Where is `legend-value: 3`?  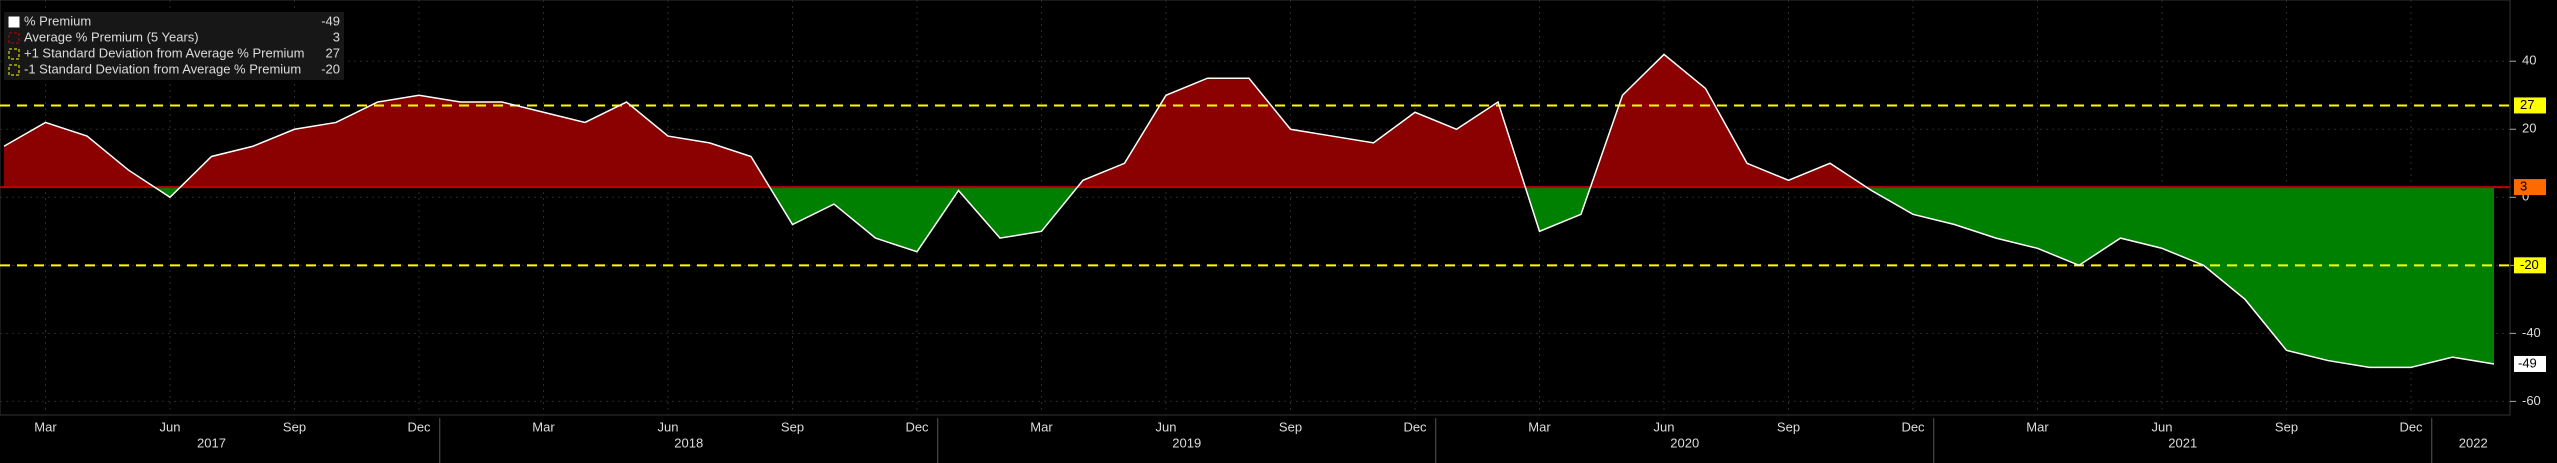
legend-value: 3 is located at coordinates (336, 36).